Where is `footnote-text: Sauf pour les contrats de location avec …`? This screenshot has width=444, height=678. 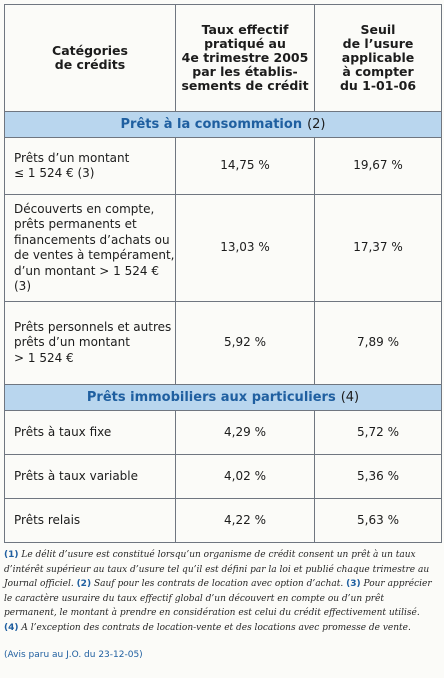 footnote-text: Sauf pour les contrats de location avec … is located at coordinates (218, 584).